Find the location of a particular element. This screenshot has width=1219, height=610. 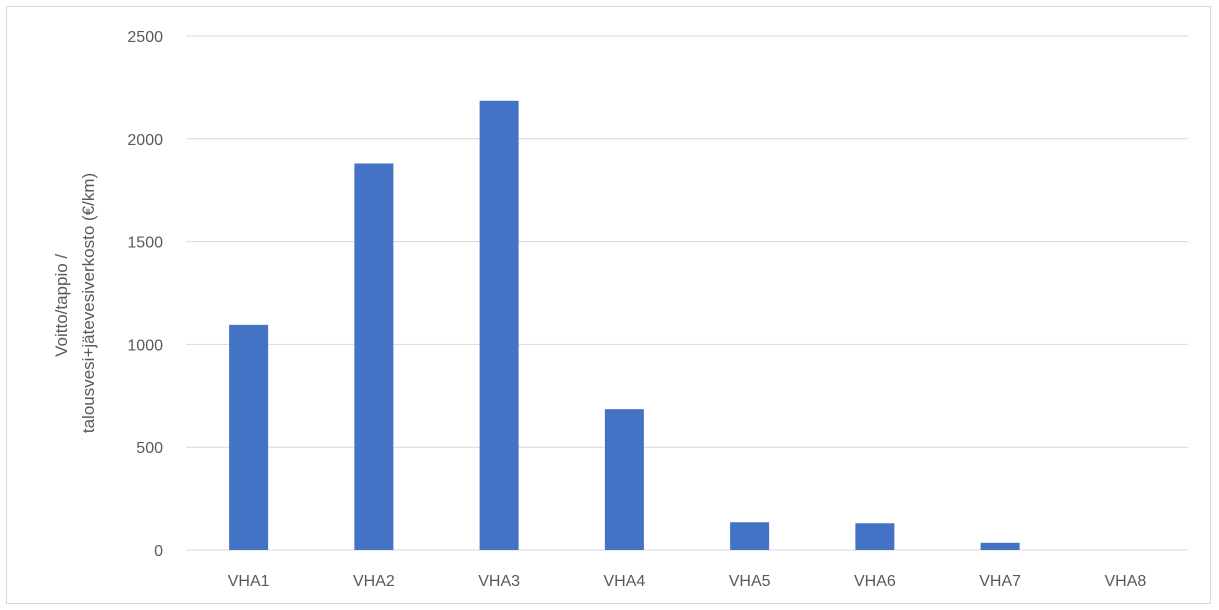

bar-vha1 is located at coordinates (249, 437).